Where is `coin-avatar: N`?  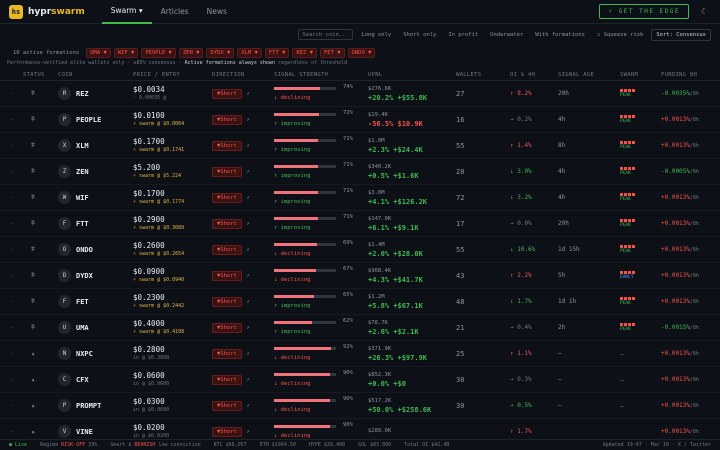
coin-avatar: N is located at coordinates (64, 353).